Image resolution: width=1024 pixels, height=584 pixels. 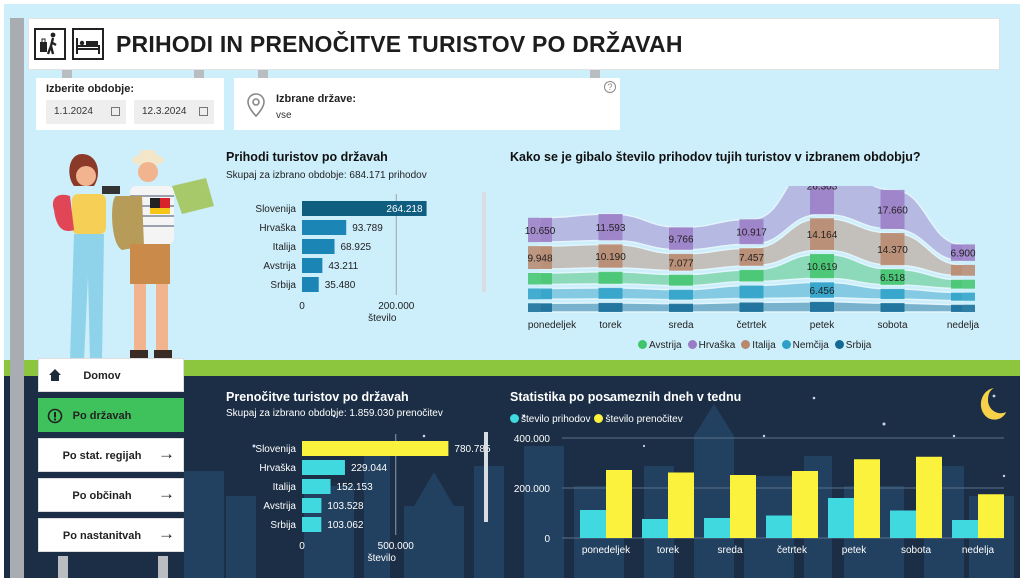 I want to click on date-from-input: 1.1.2024, so click(x=86, y=112).